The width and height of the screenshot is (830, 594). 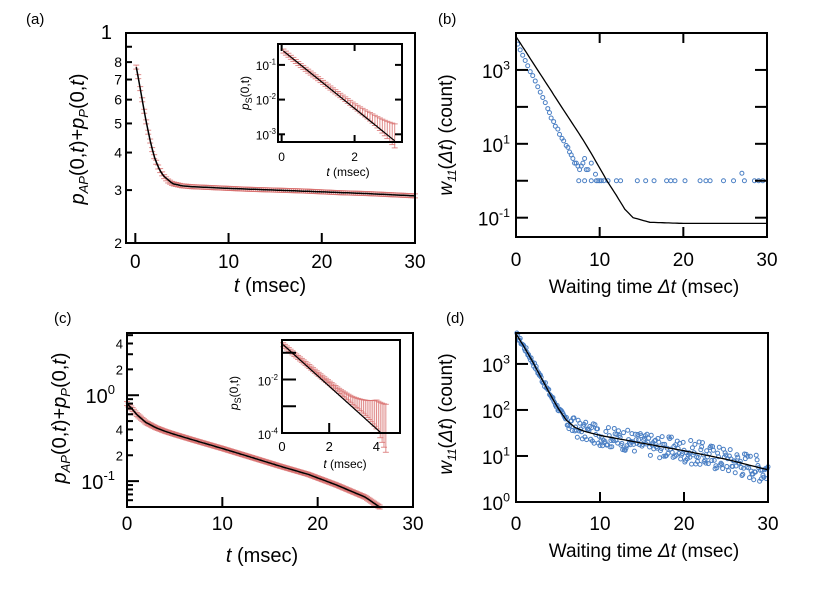 I want to click on inset-frame-a, so click(x=340, y=93).